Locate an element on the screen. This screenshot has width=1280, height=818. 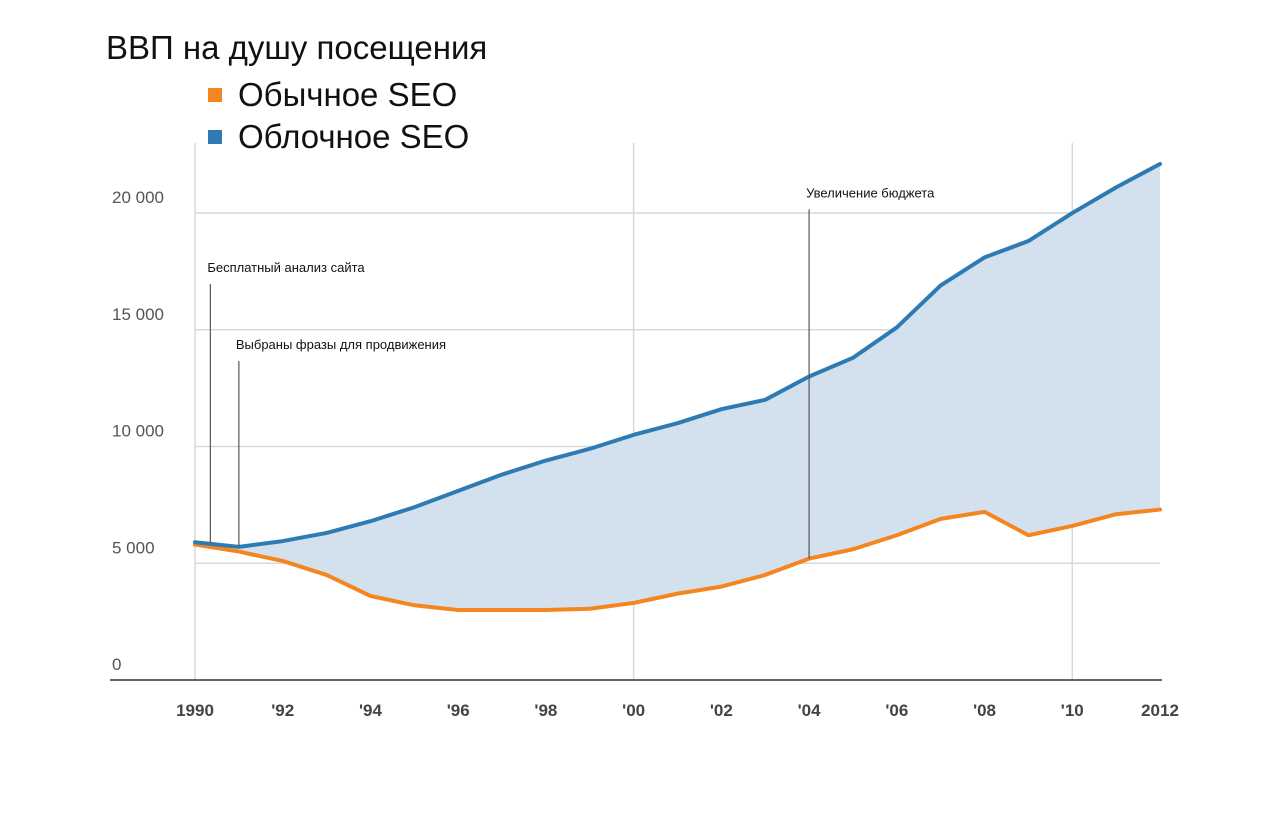
x-tick-label: '94 is located at coordinates (370, 710).